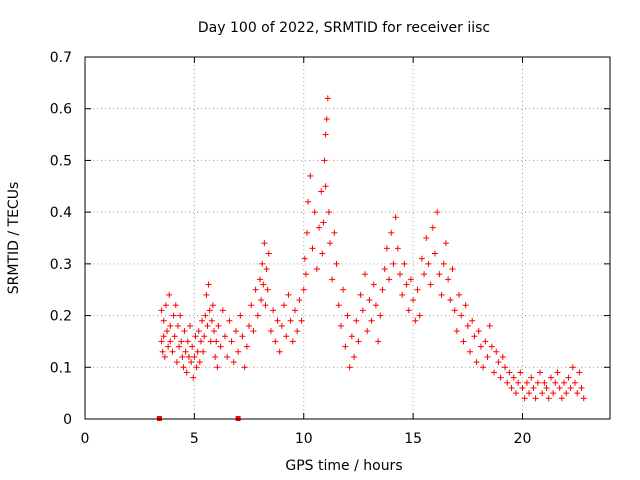 This screenshot has width=640, height=480. I want to click on x-tick-label: 0, so click(85, 439).